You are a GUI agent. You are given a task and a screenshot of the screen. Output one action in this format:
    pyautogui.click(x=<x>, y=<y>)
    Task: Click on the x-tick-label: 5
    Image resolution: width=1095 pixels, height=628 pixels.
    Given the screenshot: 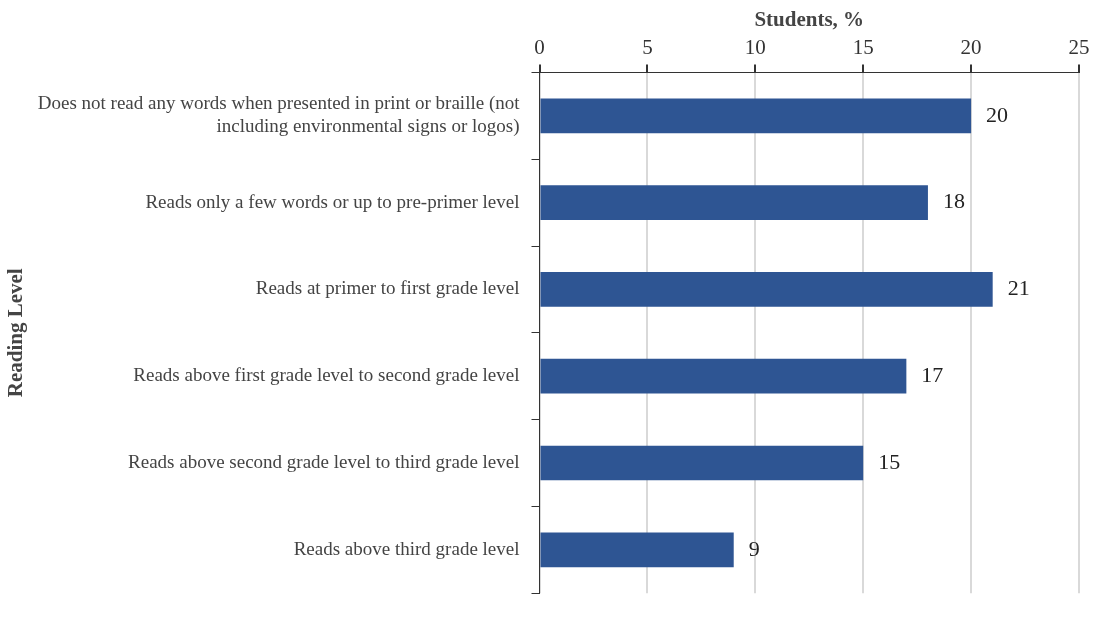 What is the action you would take?
    pyautogui.click(x=647, y=47)
    